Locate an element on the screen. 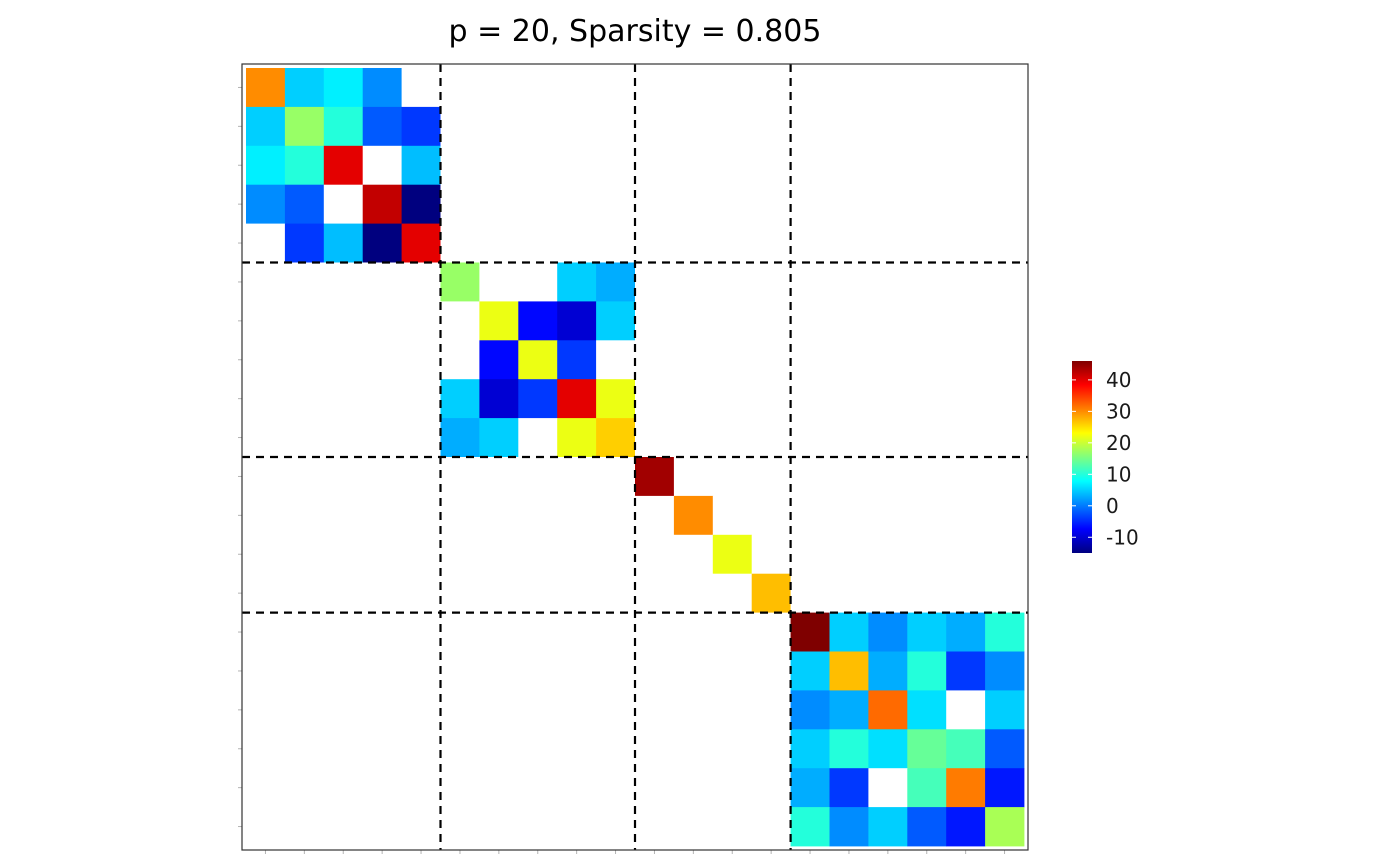 The height and width of the screenshot is (866, 1400). heatmap-cell-r18-c5 is located at coordinates (421, 749).